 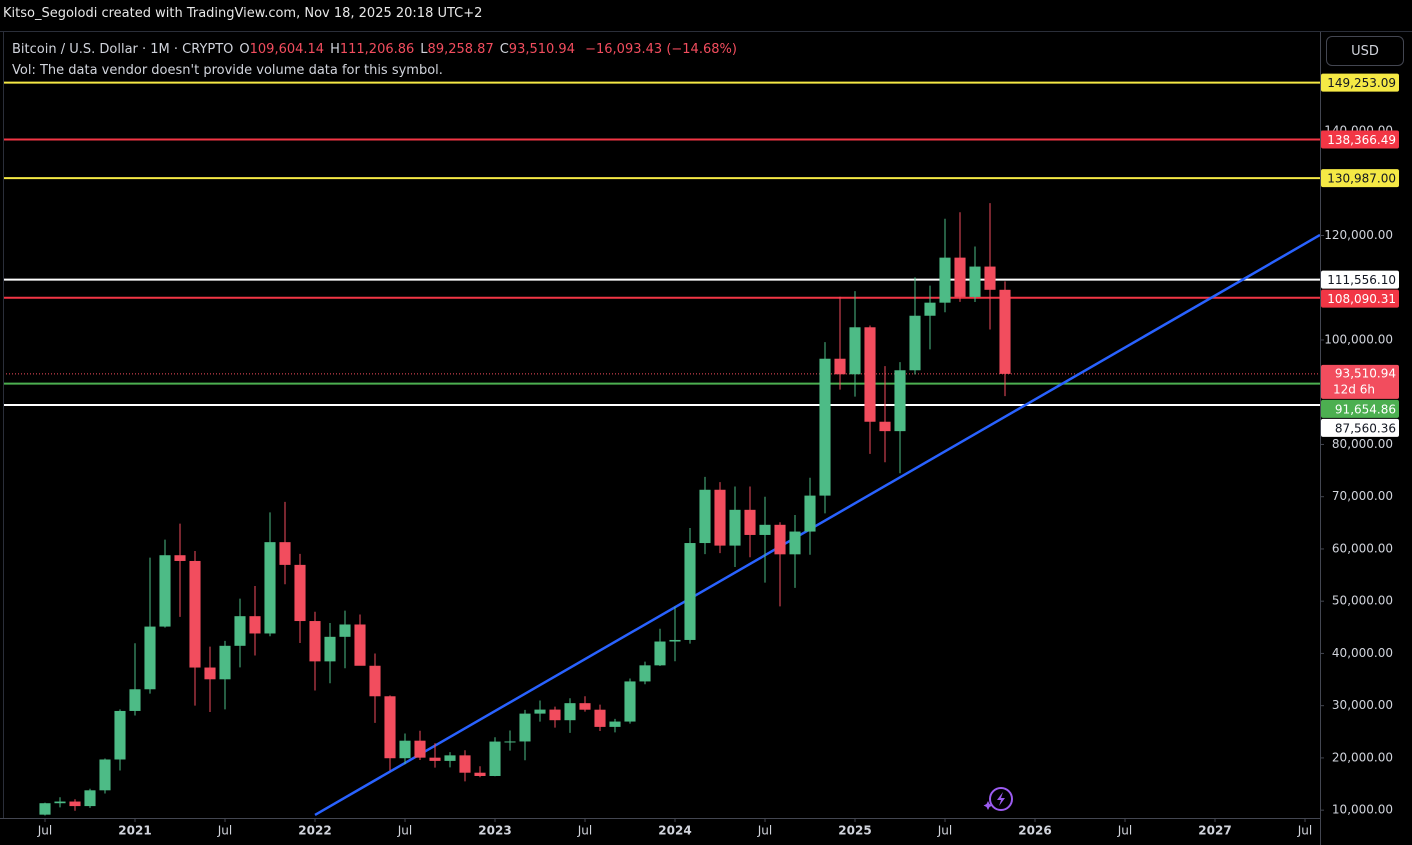 I want to click on logo-icon, so click(x=998, y=799).